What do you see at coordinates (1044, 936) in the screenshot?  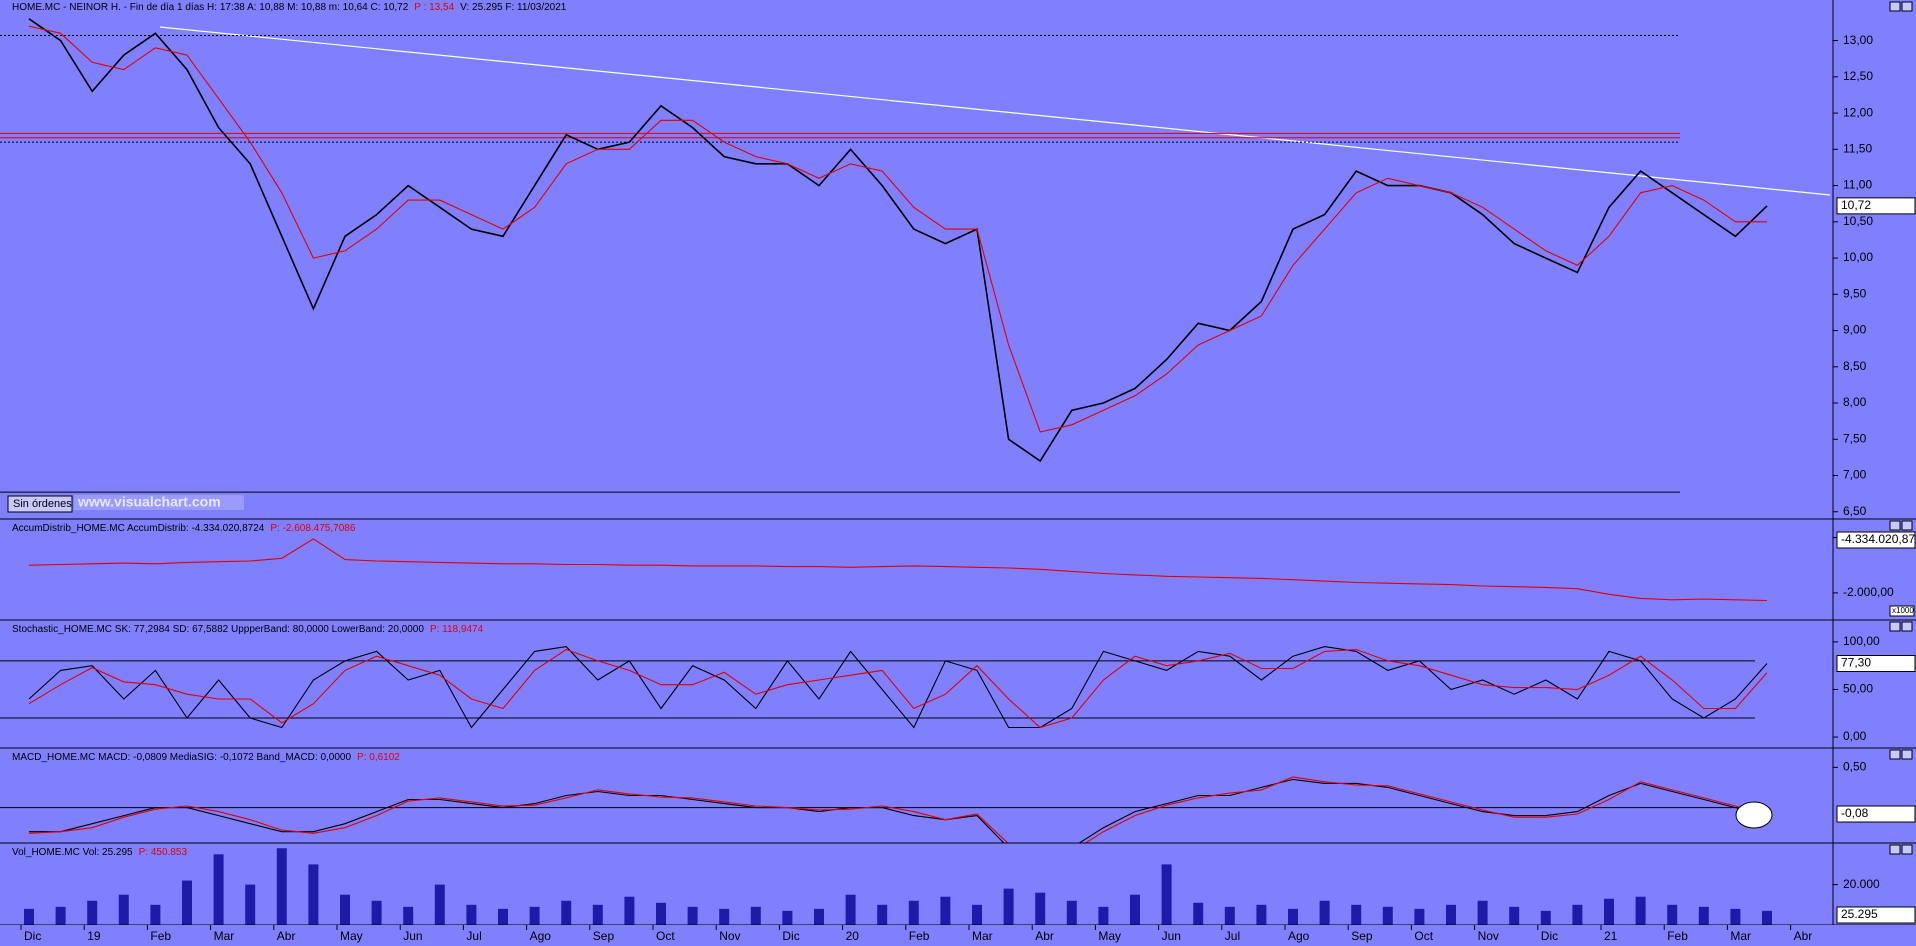 I see `time-label: Abr` at bounding box center [1044, 936].